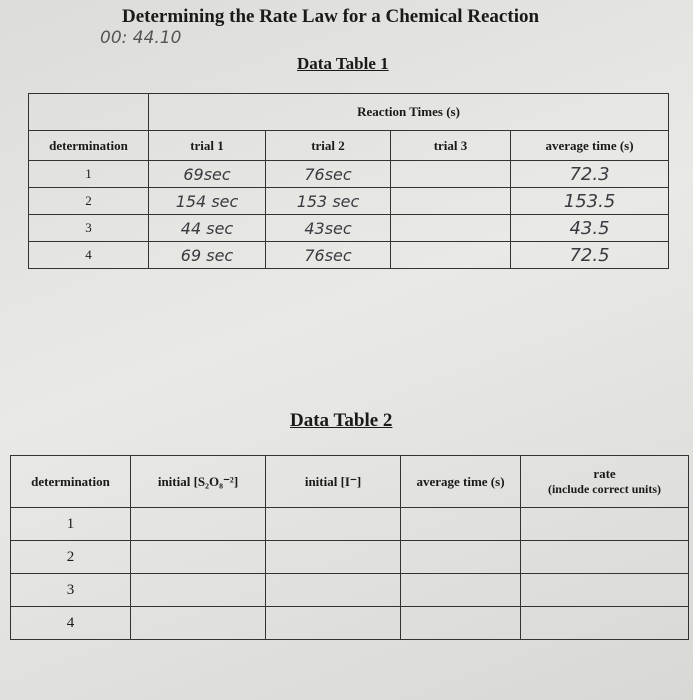  What do you see at coordinates (450, 145) in the screenshot?
I see `column-header: trial 3` at bounding box center [450, 145].